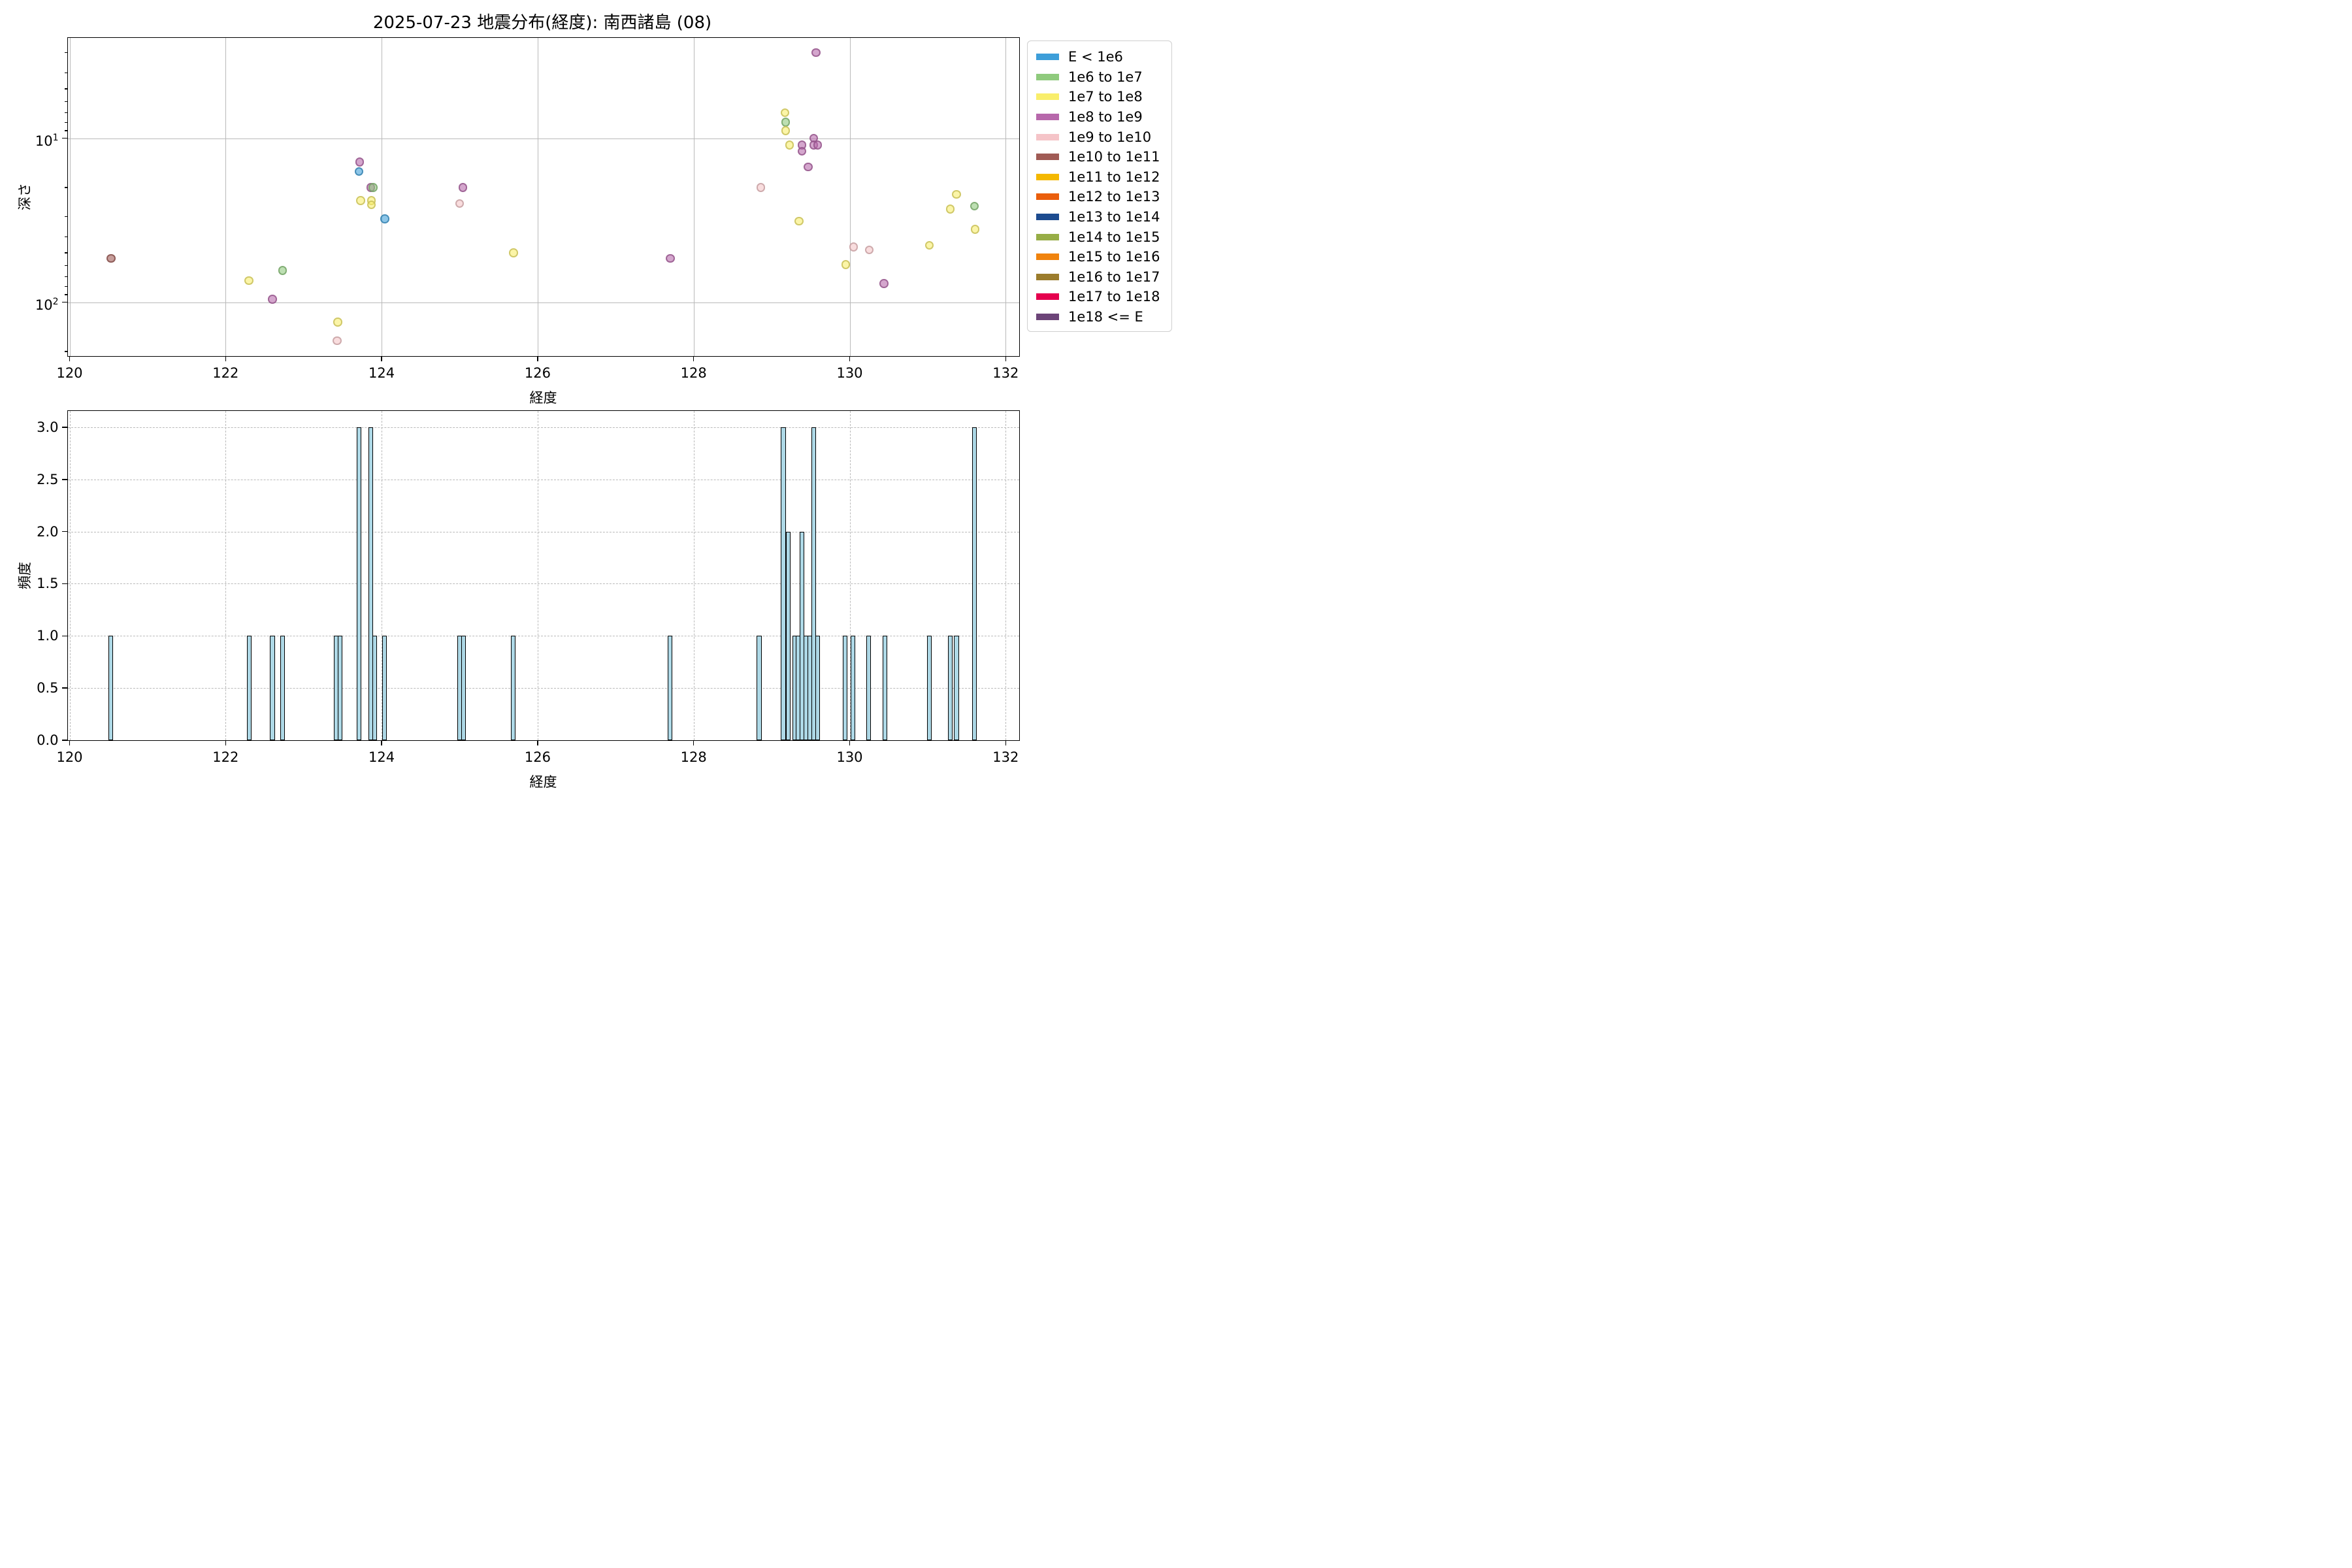 The width and height of the screenshot is (2352, 1568). I want to click on x-axis-label: 経度, so click(543, 782).